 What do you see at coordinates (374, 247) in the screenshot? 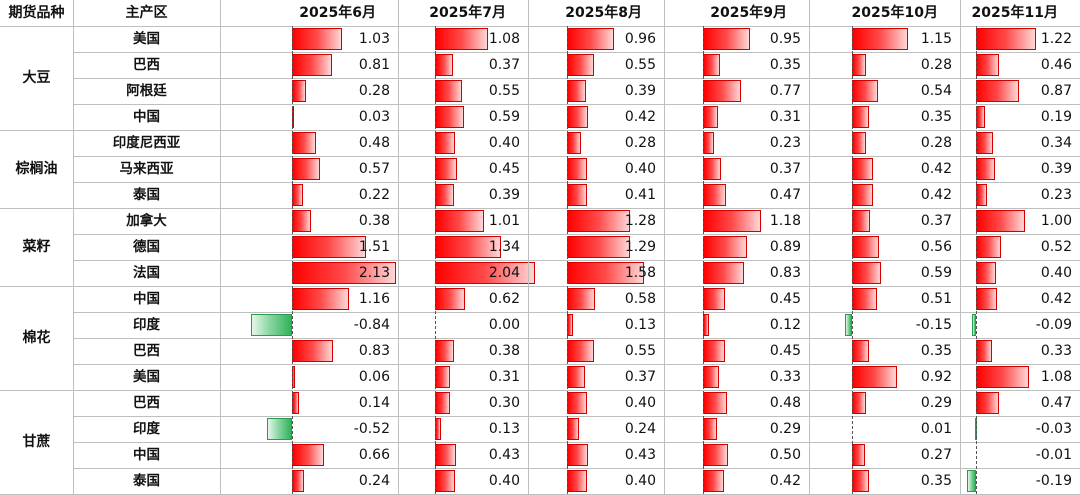
I see `value-label: 1.51` at bounding box center [374, 247].